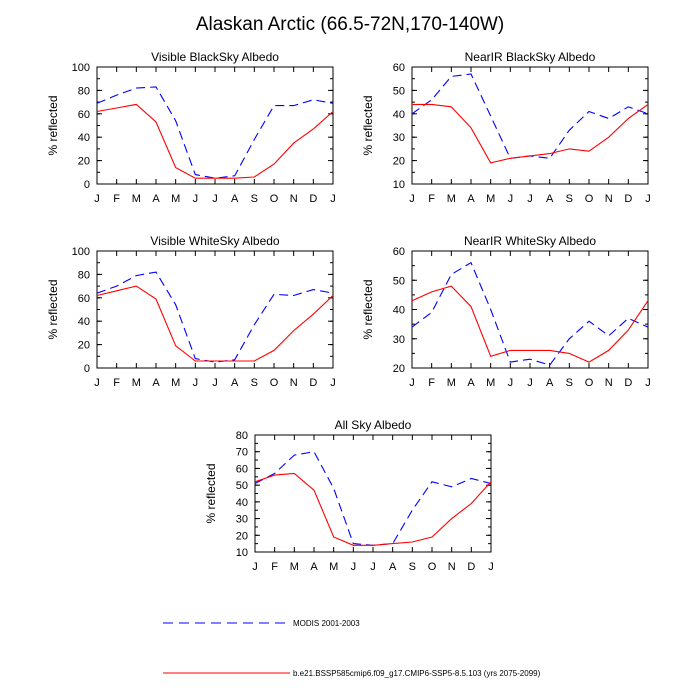 The width and height of the screenshot is (700, 700). I want to click on panel-title: Visible WhiteSky Albedo, so click(215, 241).